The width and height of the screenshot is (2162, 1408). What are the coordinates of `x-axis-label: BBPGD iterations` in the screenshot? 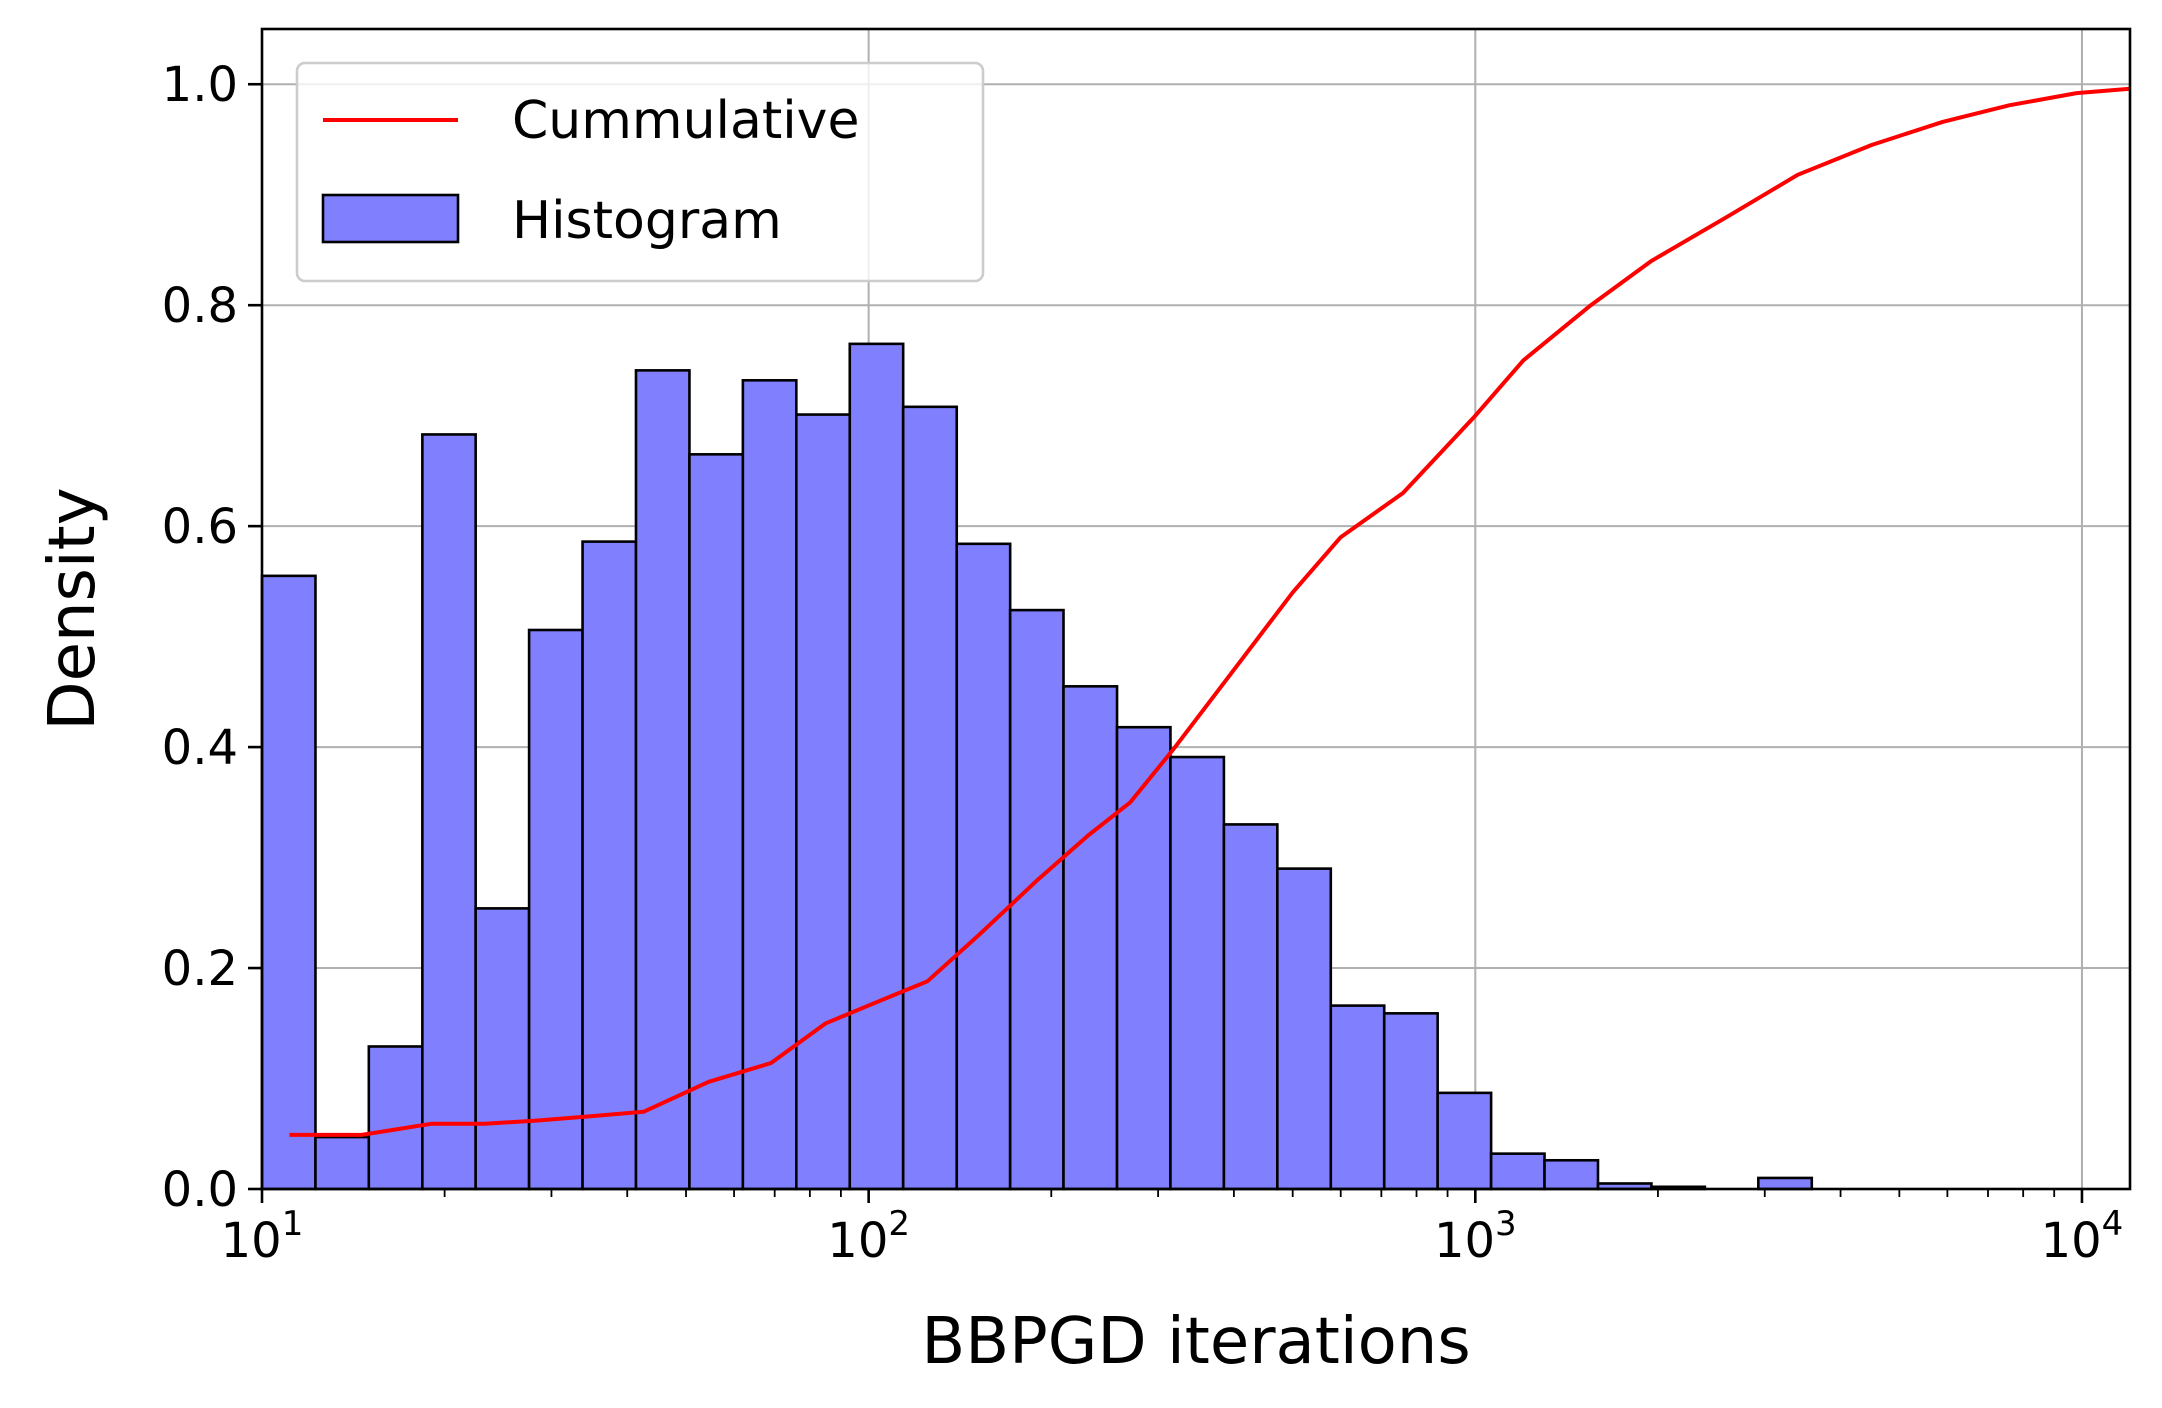 It's located at (1195, 1342).